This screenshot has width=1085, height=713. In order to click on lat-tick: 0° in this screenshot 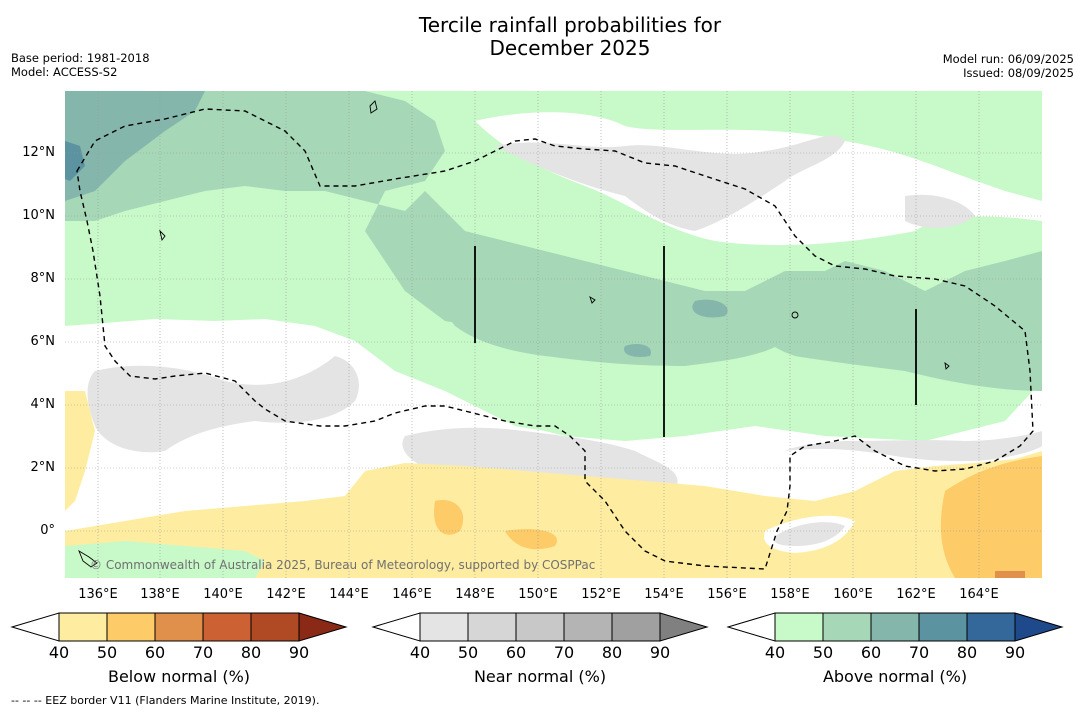, I will do `click(47, 530)`.